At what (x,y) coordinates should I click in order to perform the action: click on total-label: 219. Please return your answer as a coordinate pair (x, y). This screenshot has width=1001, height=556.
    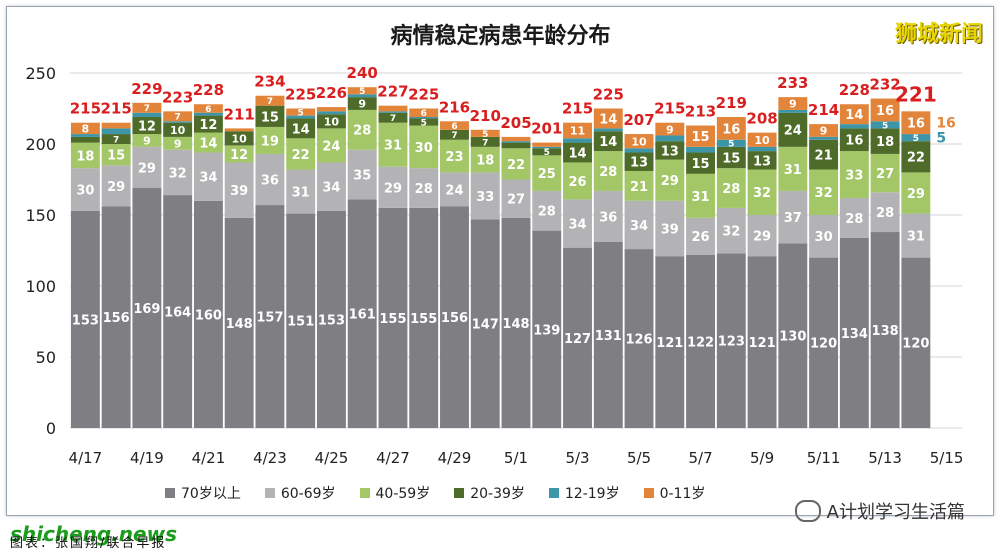
    Looking at the image, I should click on (731, 103).